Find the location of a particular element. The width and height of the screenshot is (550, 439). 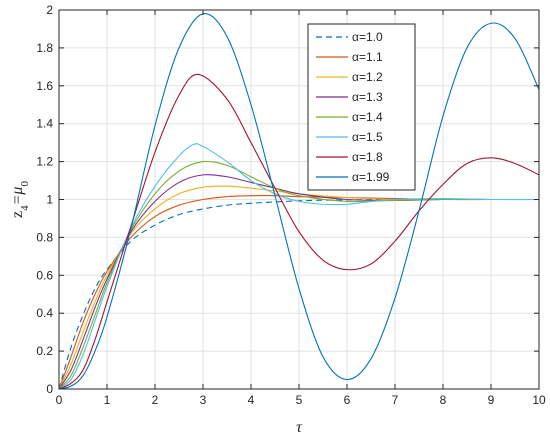

x-tick-label: 6 is located at coordinates (347, 400).